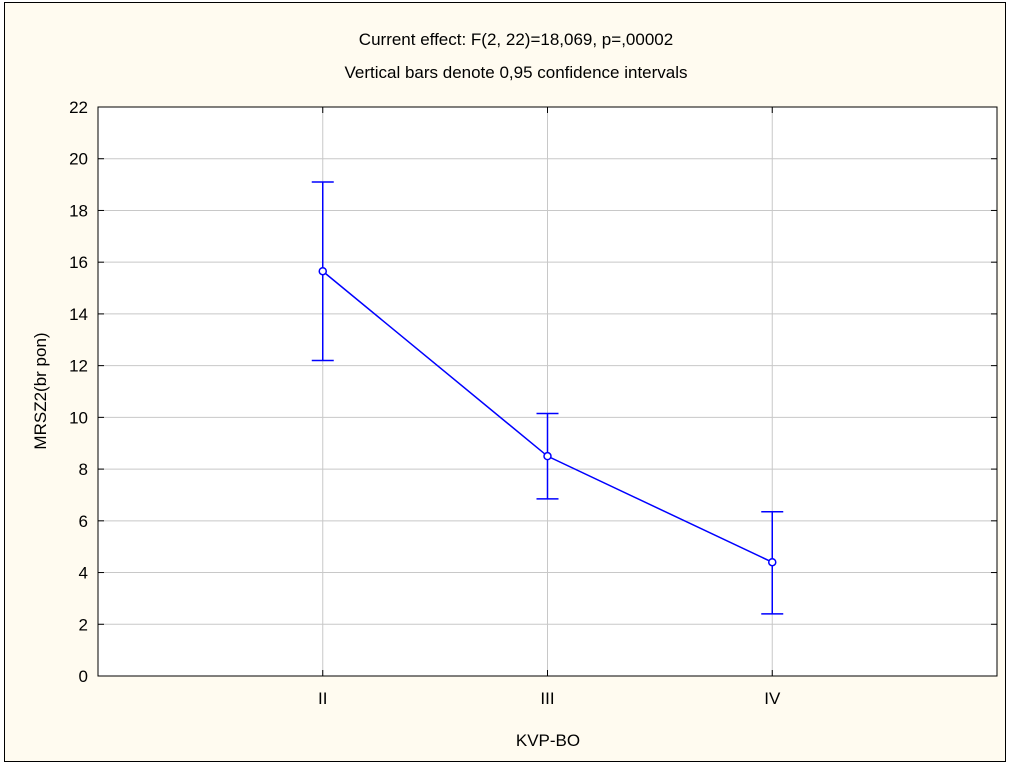 The image size is (1010, 767). Describe the element at coordinates (78, 210) in the screenshot. I see `y-tick-label: 18` at that location.